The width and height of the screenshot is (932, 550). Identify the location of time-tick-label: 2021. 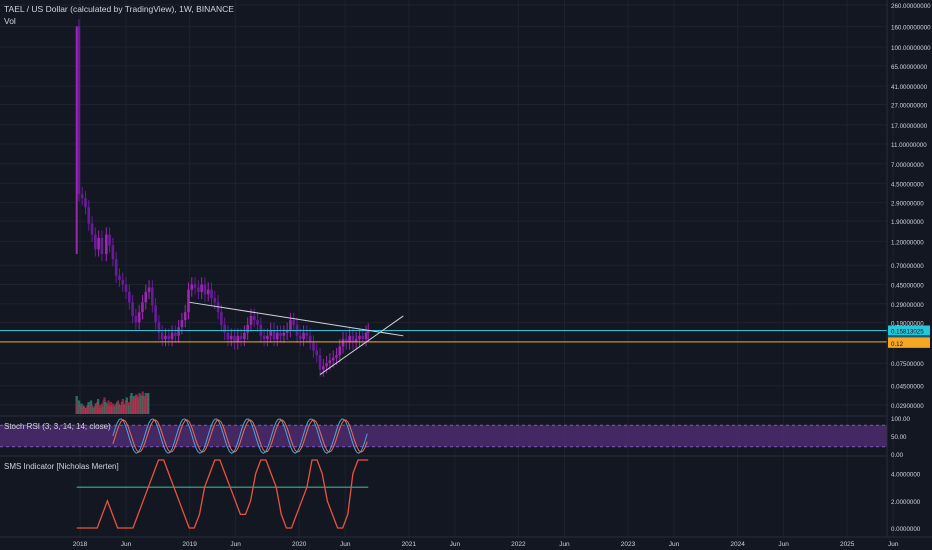
(409, 544).